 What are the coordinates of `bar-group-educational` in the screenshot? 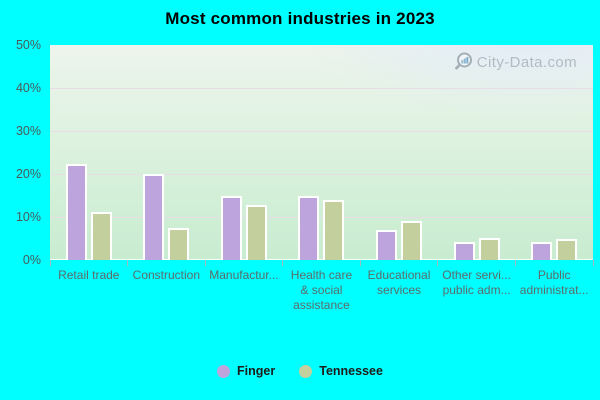 It's located at (399, 152).